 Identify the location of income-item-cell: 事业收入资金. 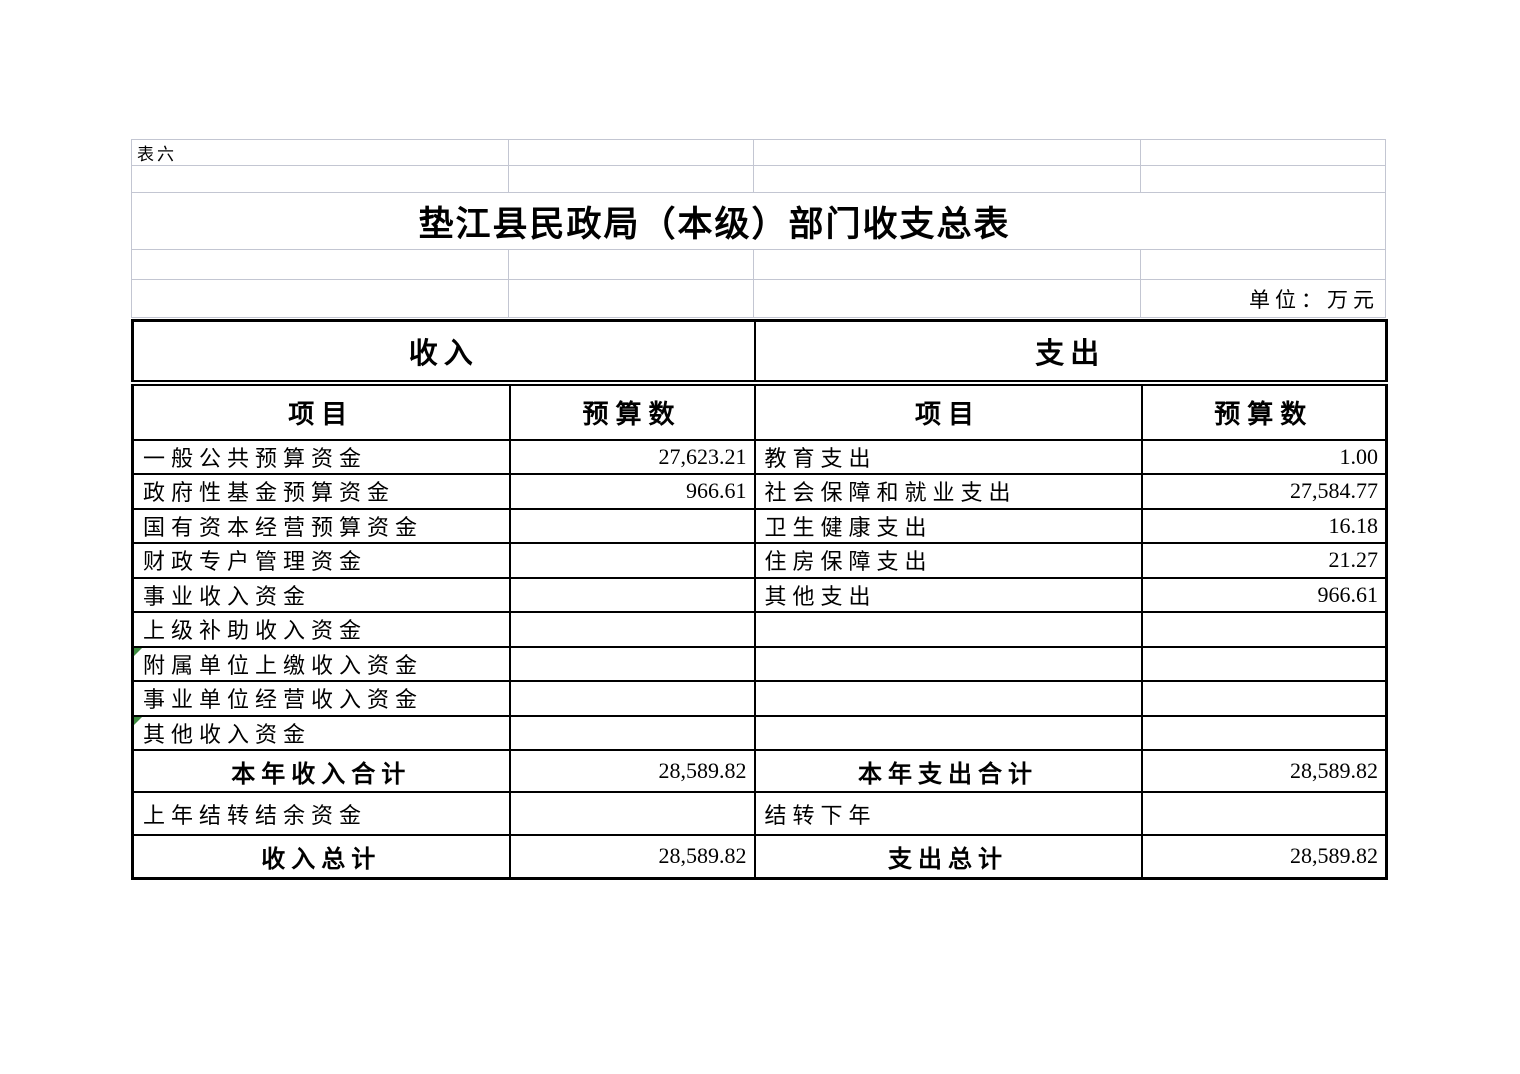
(321, 594).